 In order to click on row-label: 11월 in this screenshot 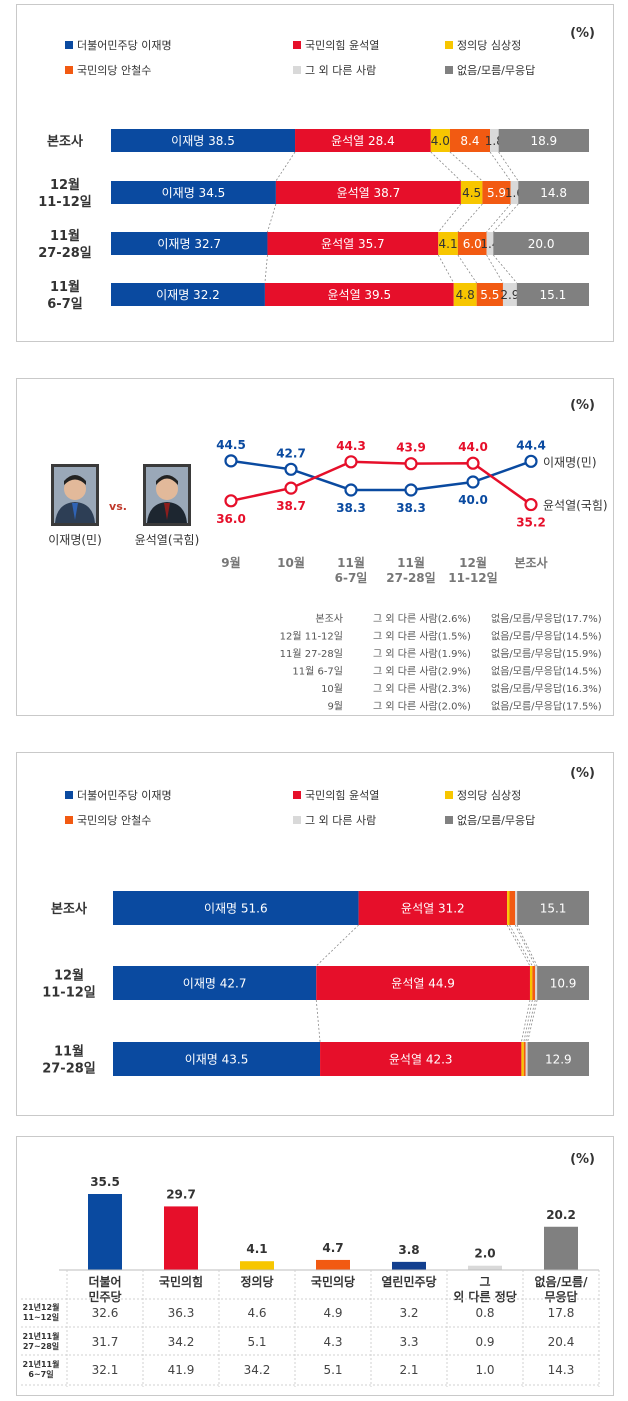, I will do `click(65, 236)`.